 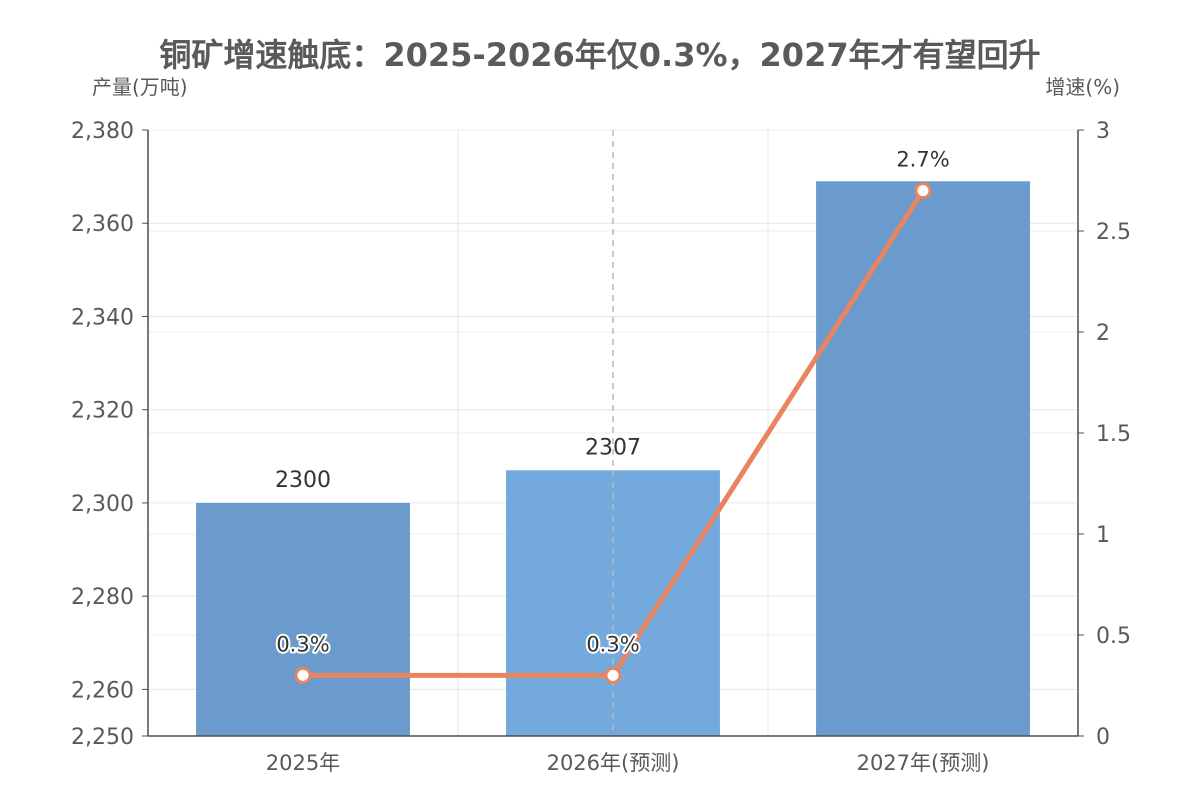 What do you see at coordinates (1113, 434) in the screenshot?
I see `right-tick-label: 1.5` at bounding box center [1113, 434].